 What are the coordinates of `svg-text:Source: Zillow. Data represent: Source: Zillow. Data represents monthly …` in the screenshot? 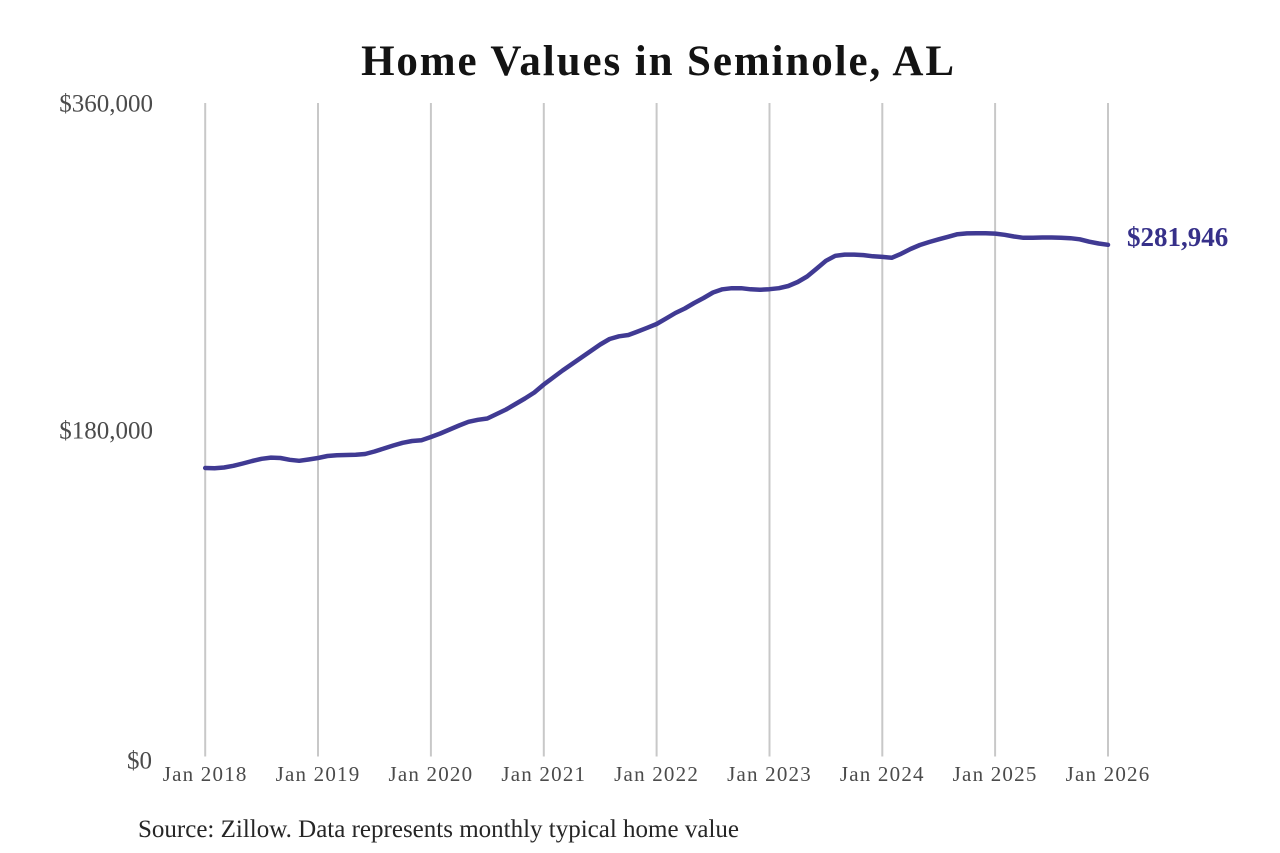 It's located at (438, 829).